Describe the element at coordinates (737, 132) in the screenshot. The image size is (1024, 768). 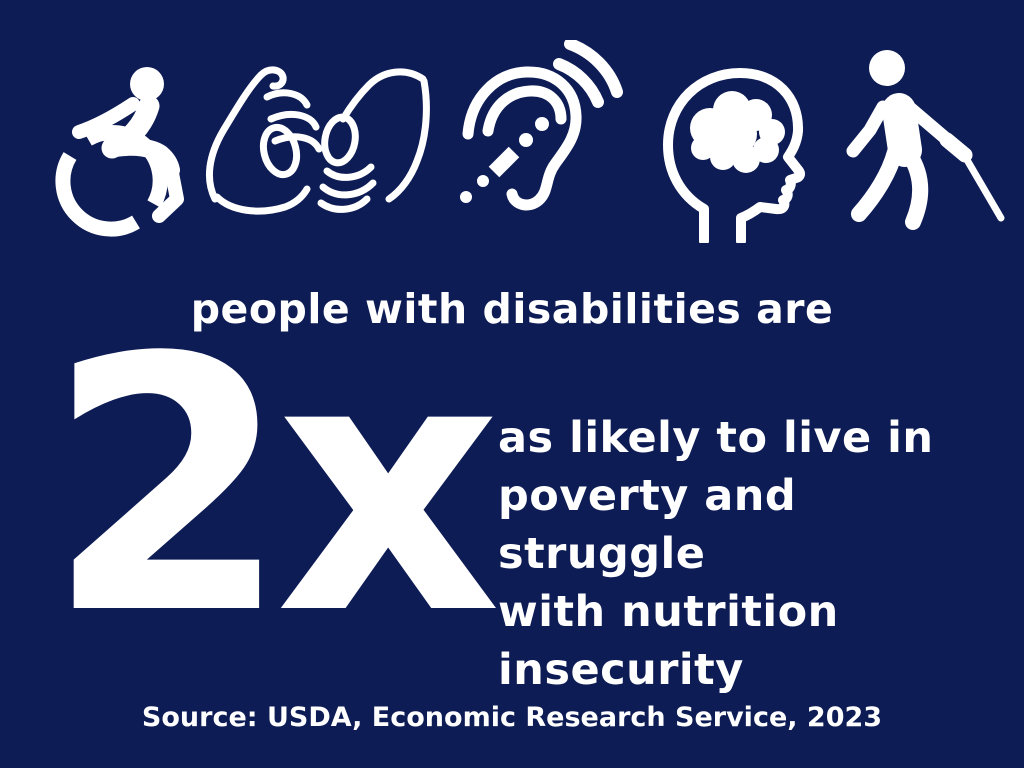
I see `brain-shape` at that location.